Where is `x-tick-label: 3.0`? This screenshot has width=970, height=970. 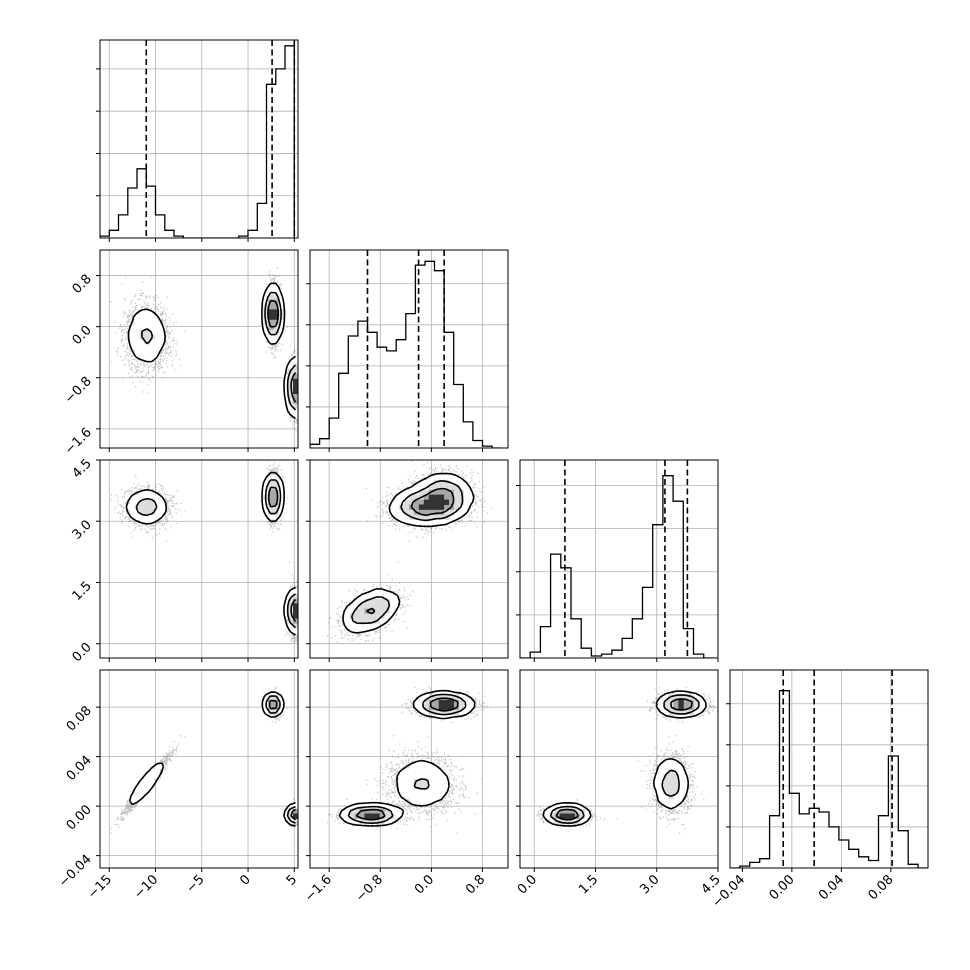
x-tick-label: 3.0 is located at coordinates (649, 884).